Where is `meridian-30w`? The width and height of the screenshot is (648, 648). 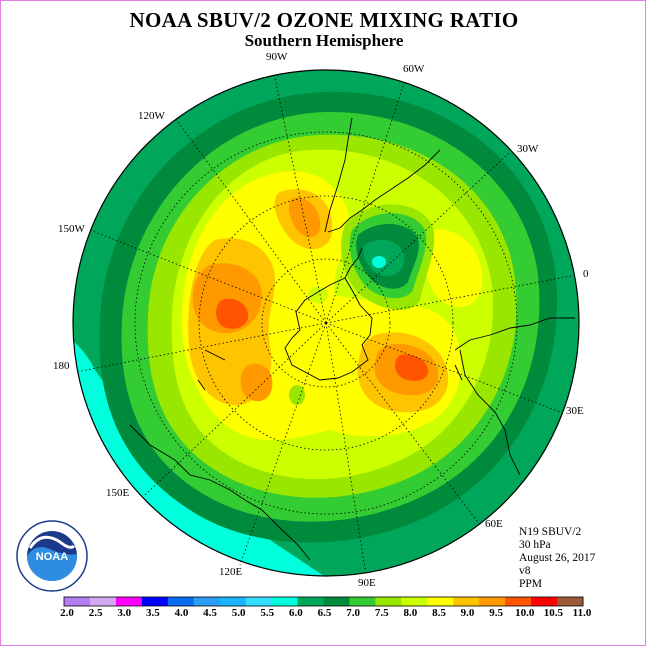
meridian-30w is located at coordinates (418, 237).